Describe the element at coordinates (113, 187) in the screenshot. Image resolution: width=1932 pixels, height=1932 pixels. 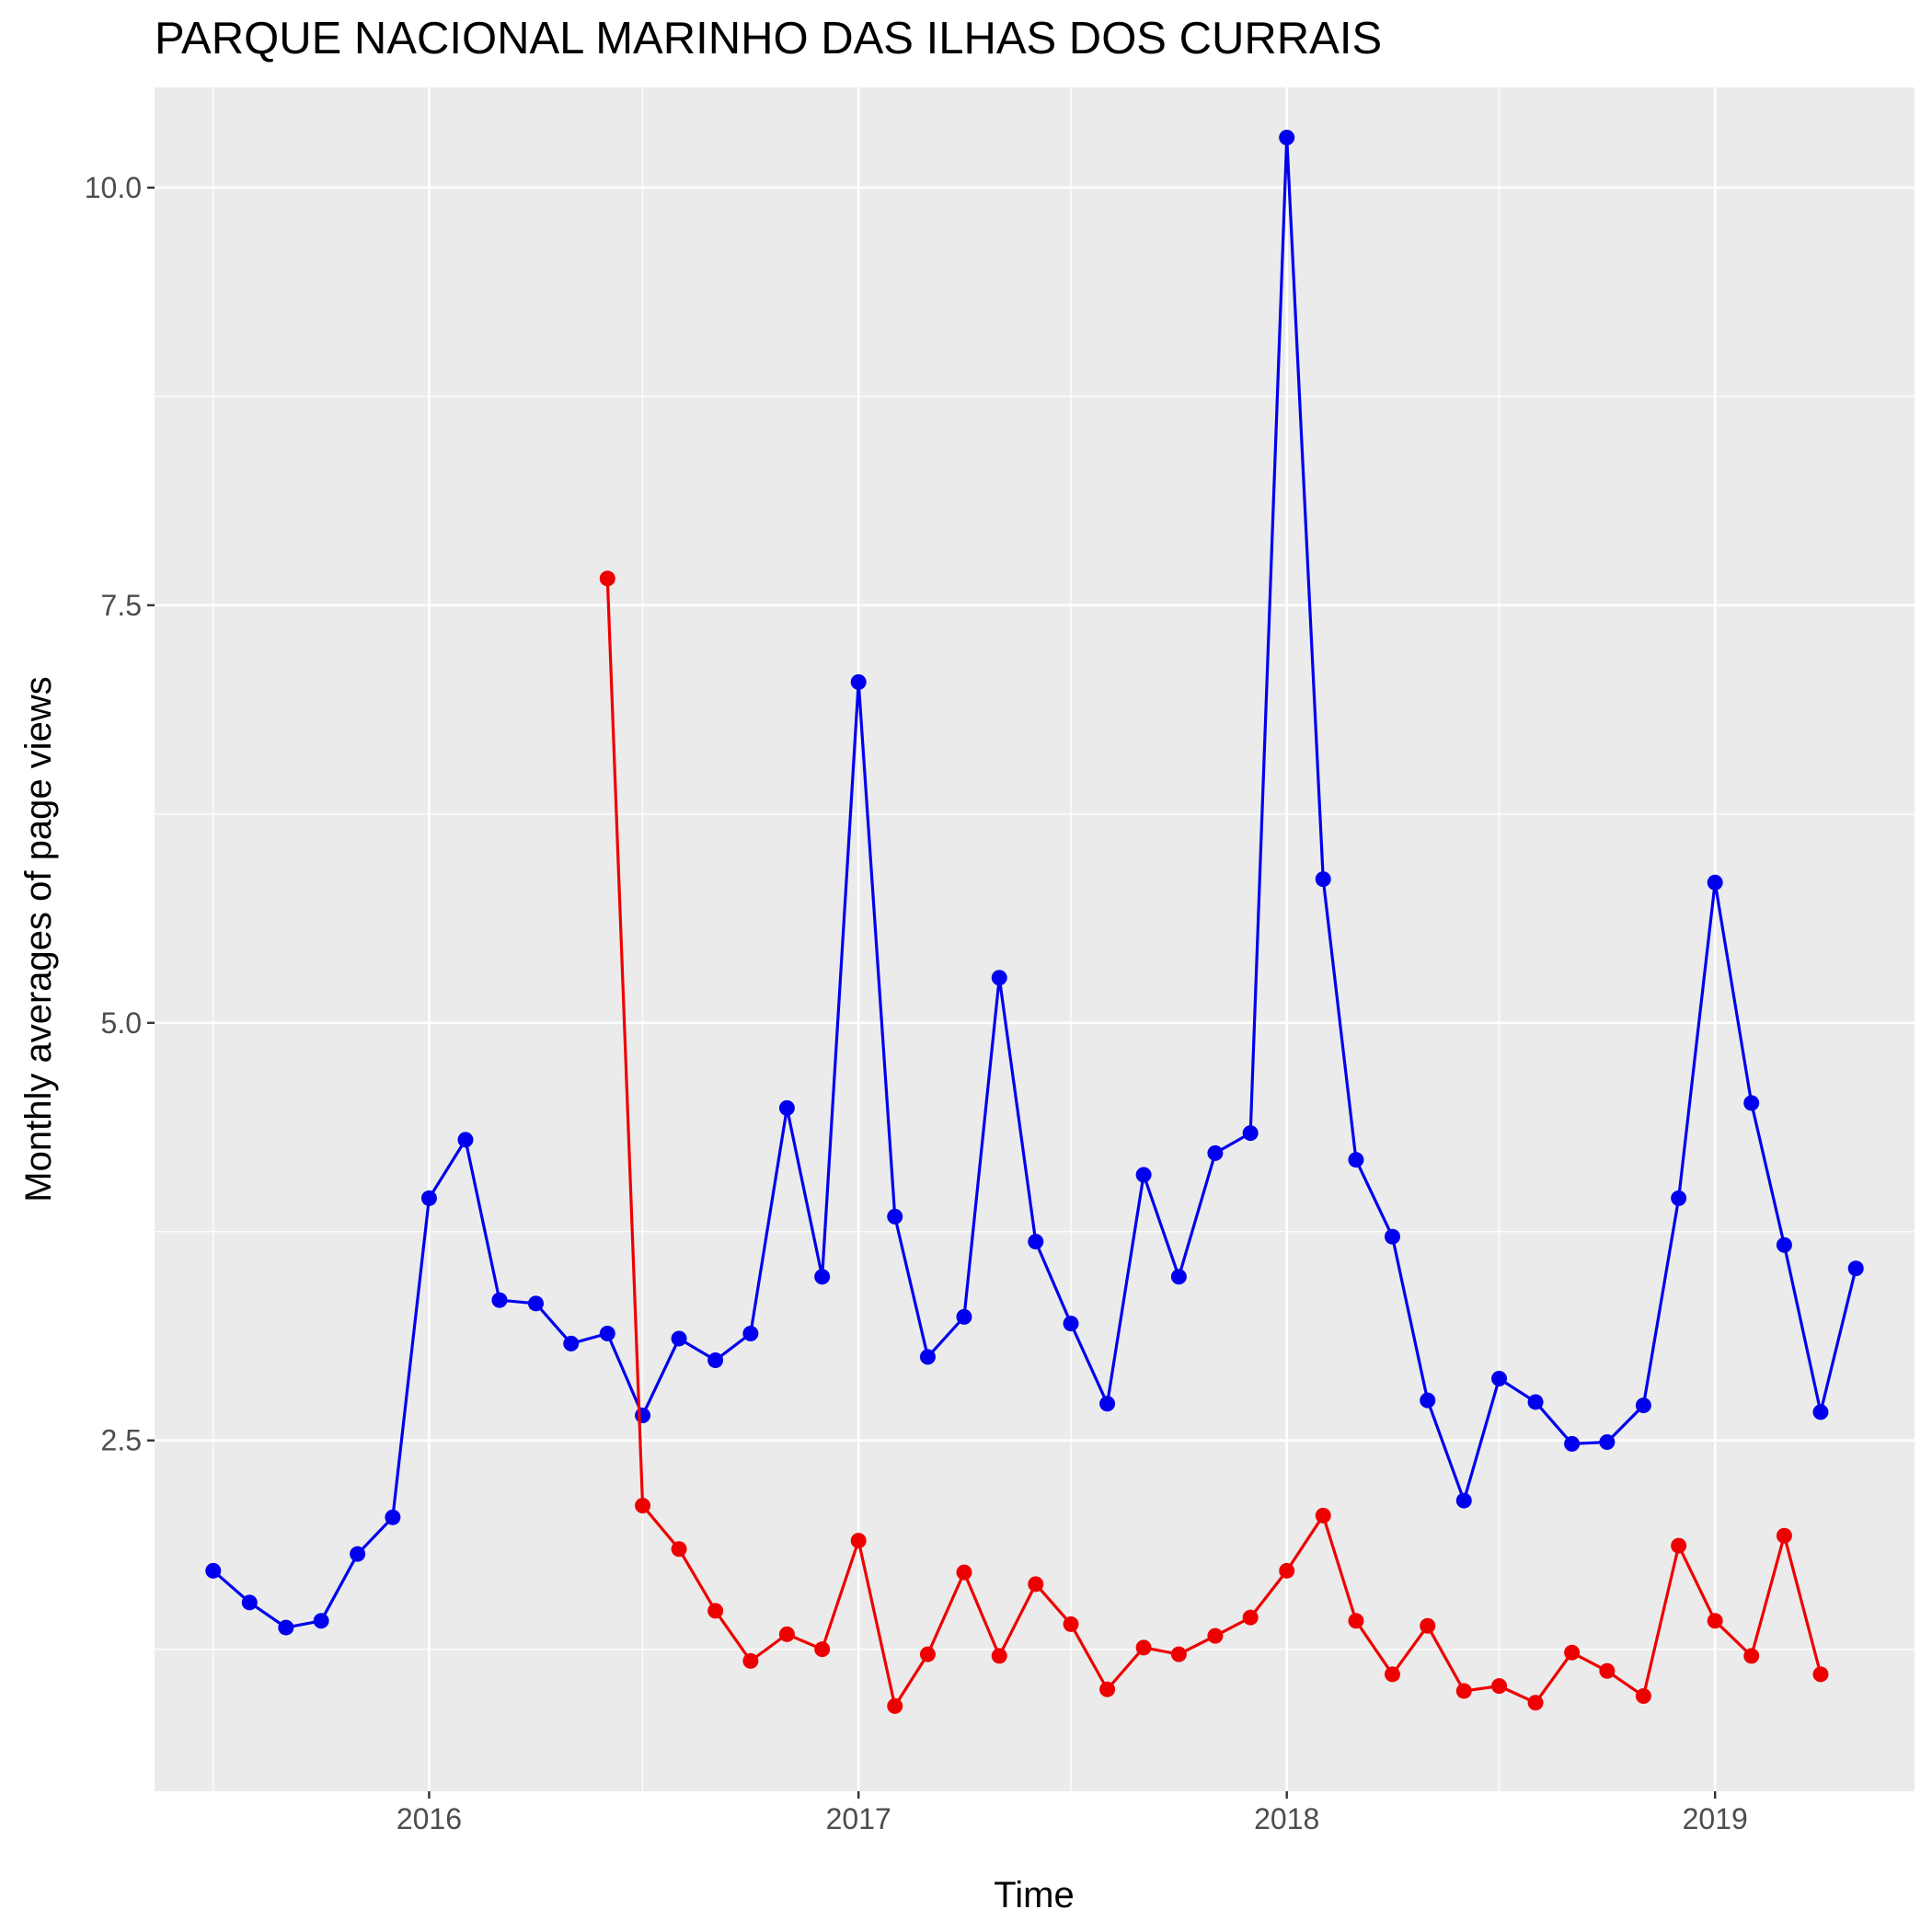
I see `y-tick-label: 10.0` at that location.